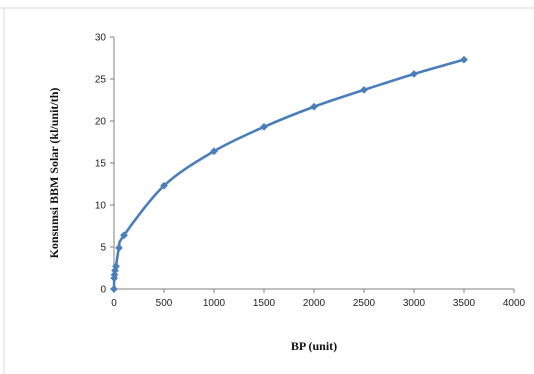 This screenshot has height=374, width=534. What do you see at coordinates (101, 122) in the screenshot?
I see `y-tick-label: 20` at bounding box center [101, 122].